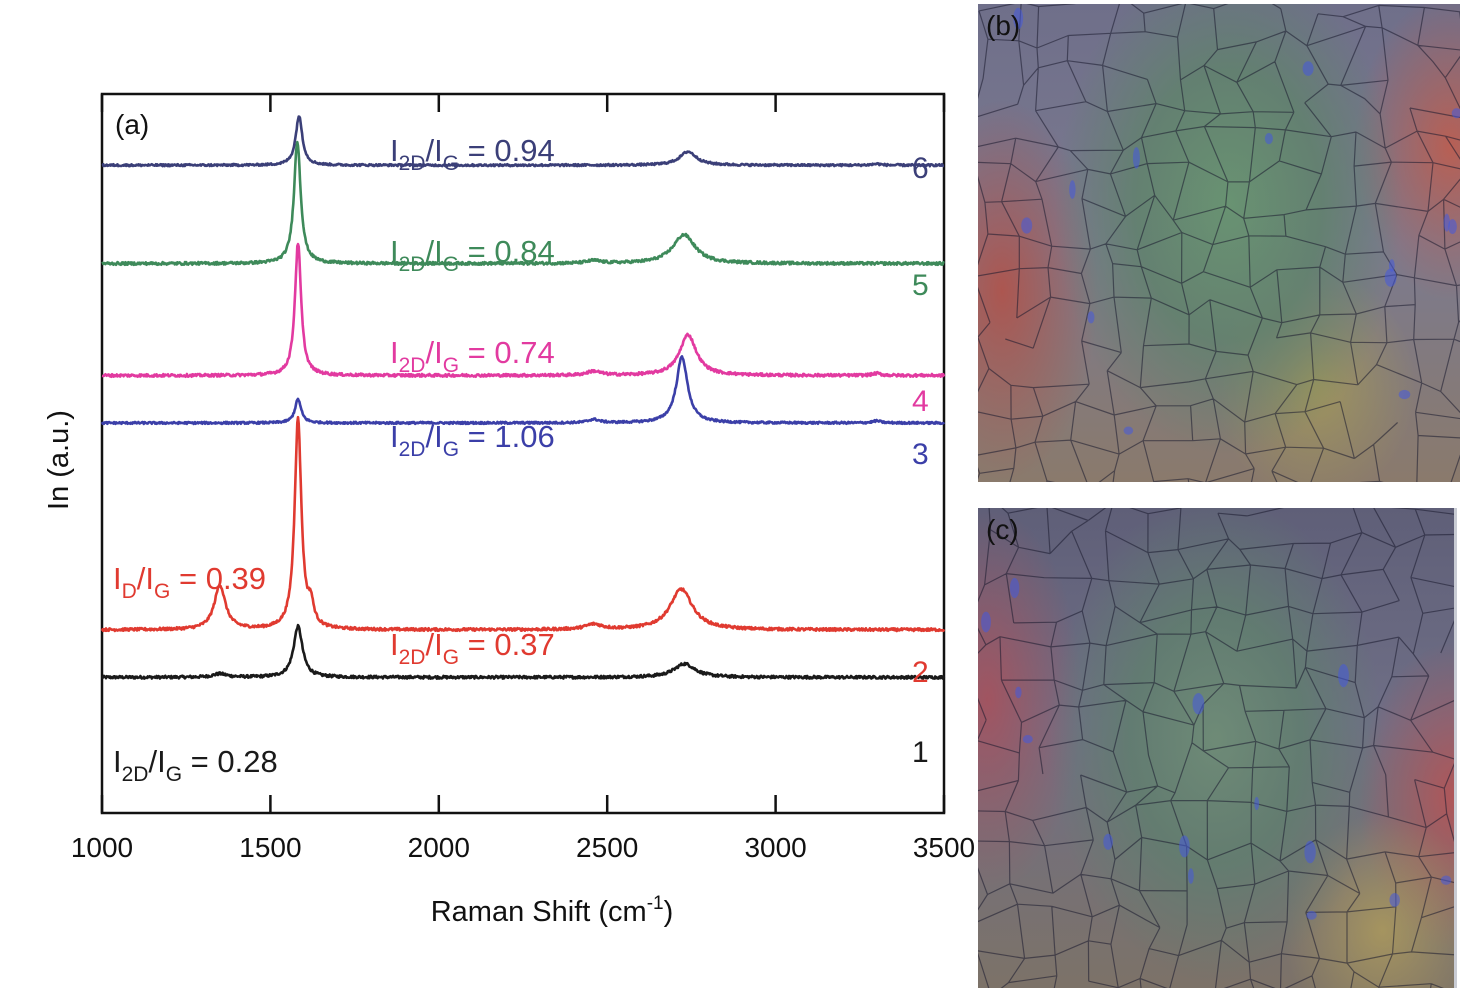 The image size is (1479, 993). I want to click on x-axis-title-close: ), so click(669, 912).